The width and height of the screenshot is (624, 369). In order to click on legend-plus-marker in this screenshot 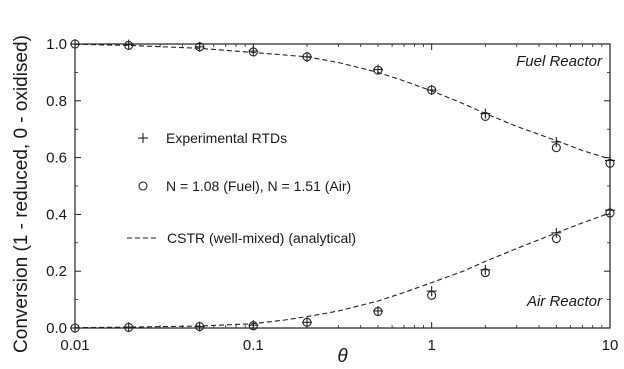, I will do `click(143, 138)`.